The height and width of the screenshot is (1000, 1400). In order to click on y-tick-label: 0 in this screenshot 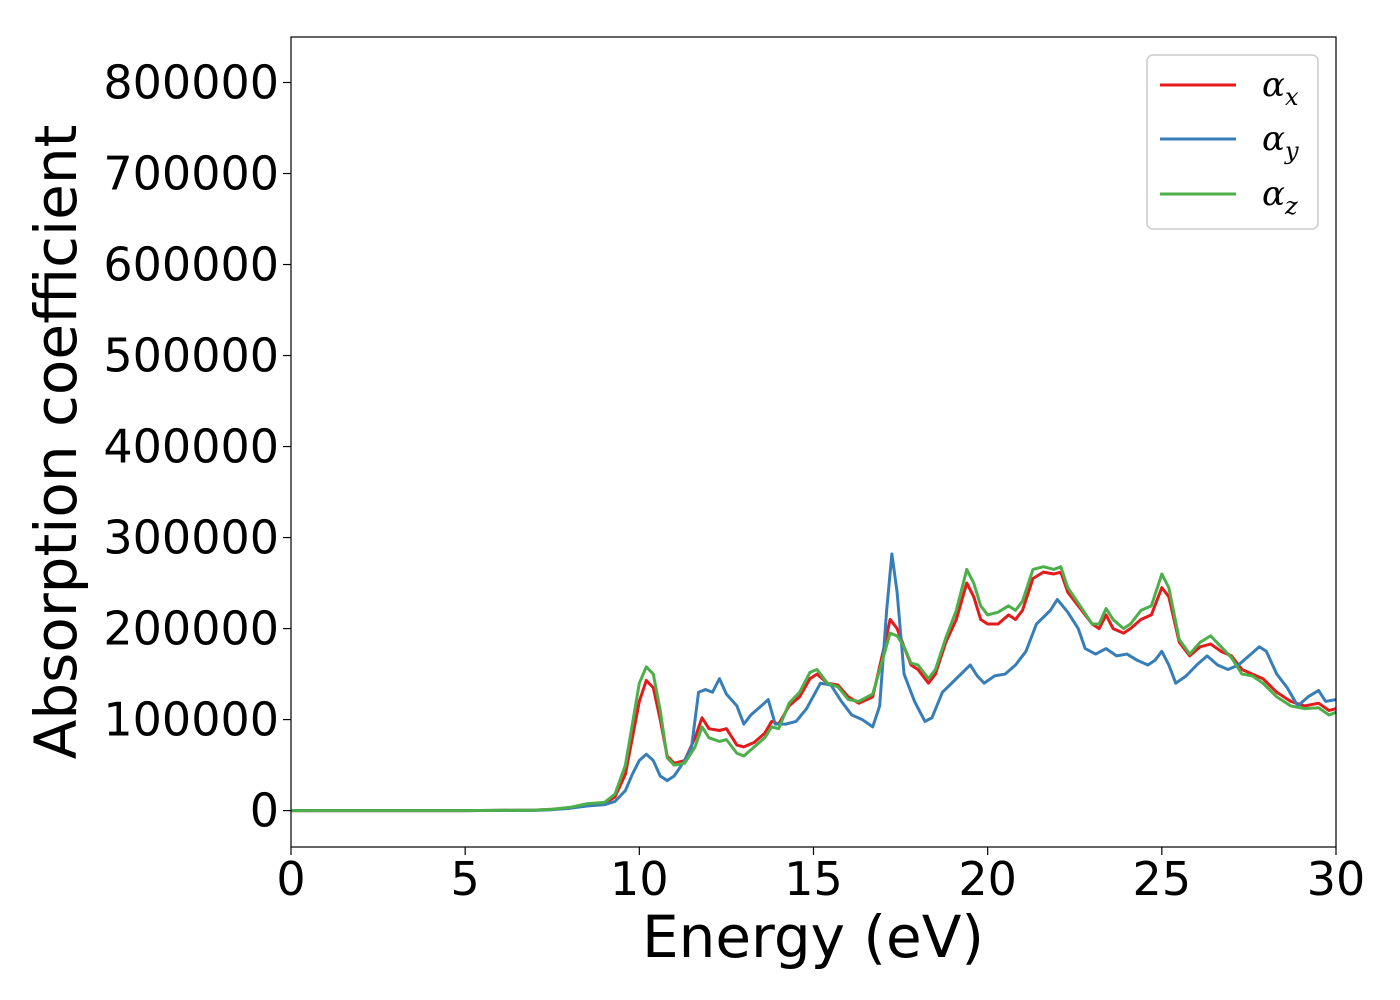, I will do `click(264, 811)`.